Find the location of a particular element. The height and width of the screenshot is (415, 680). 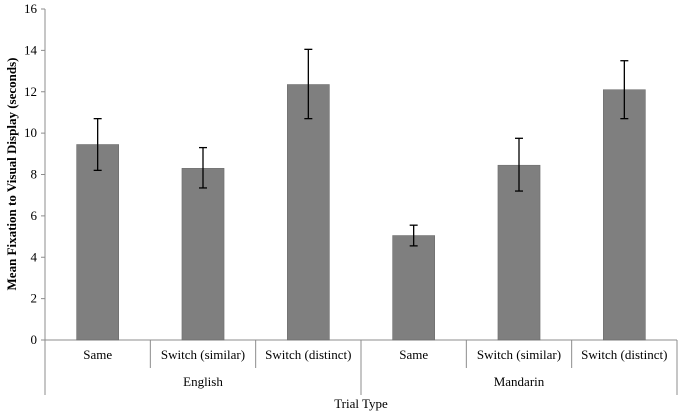

group-label: Mandarin is located at coordinates (519, 381).